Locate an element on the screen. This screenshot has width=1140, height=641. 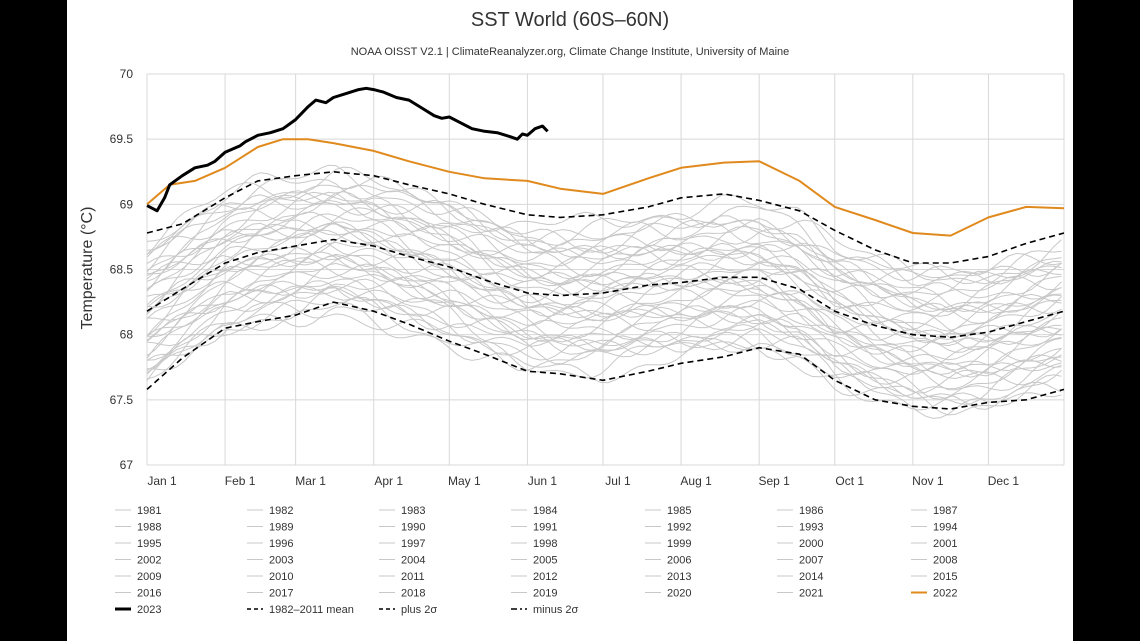
legend-label: 2002 is located at coordinates (149, 561).